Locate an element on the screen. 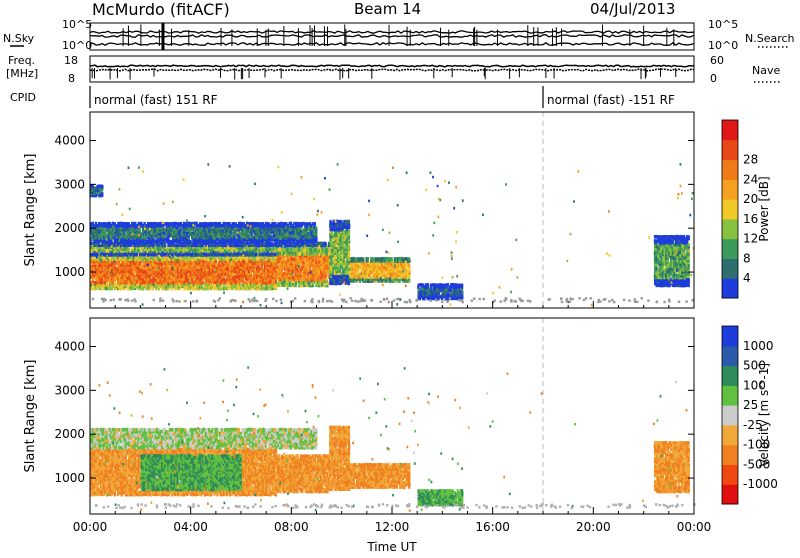  cpid-mode-label: normal (fast) 151 RF is located at coordinates (156, 100).